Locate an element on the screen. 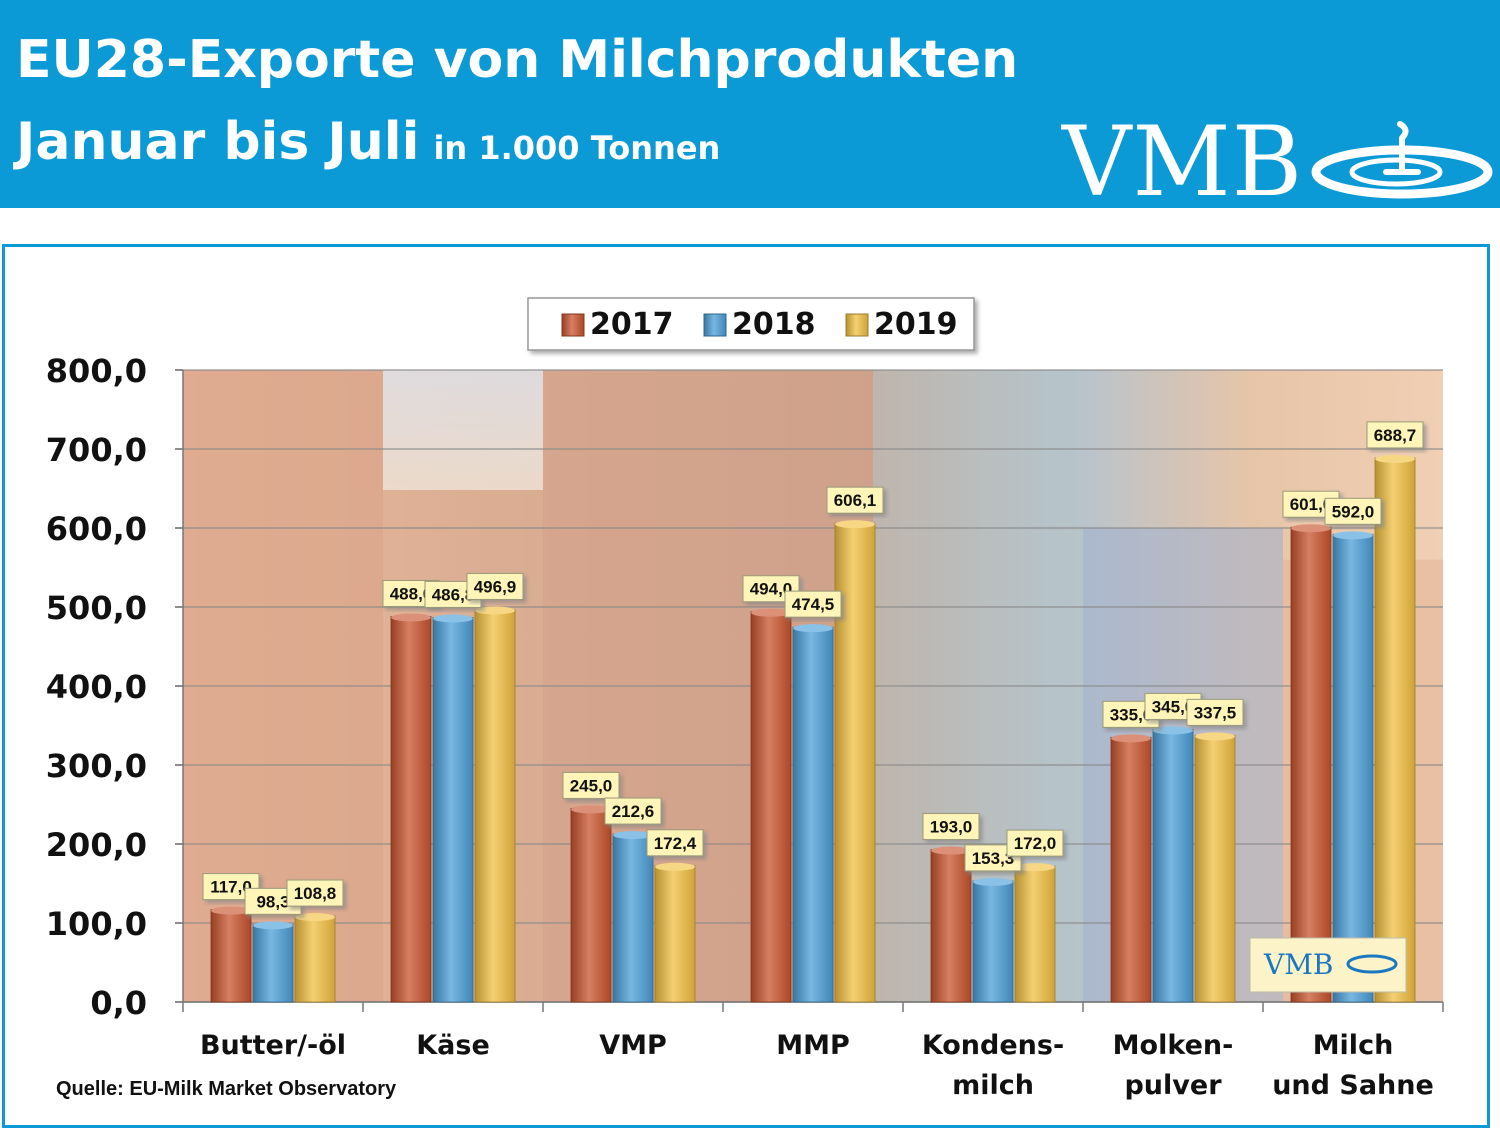  value-label: 153,3 is located at coordinates (993, 858).